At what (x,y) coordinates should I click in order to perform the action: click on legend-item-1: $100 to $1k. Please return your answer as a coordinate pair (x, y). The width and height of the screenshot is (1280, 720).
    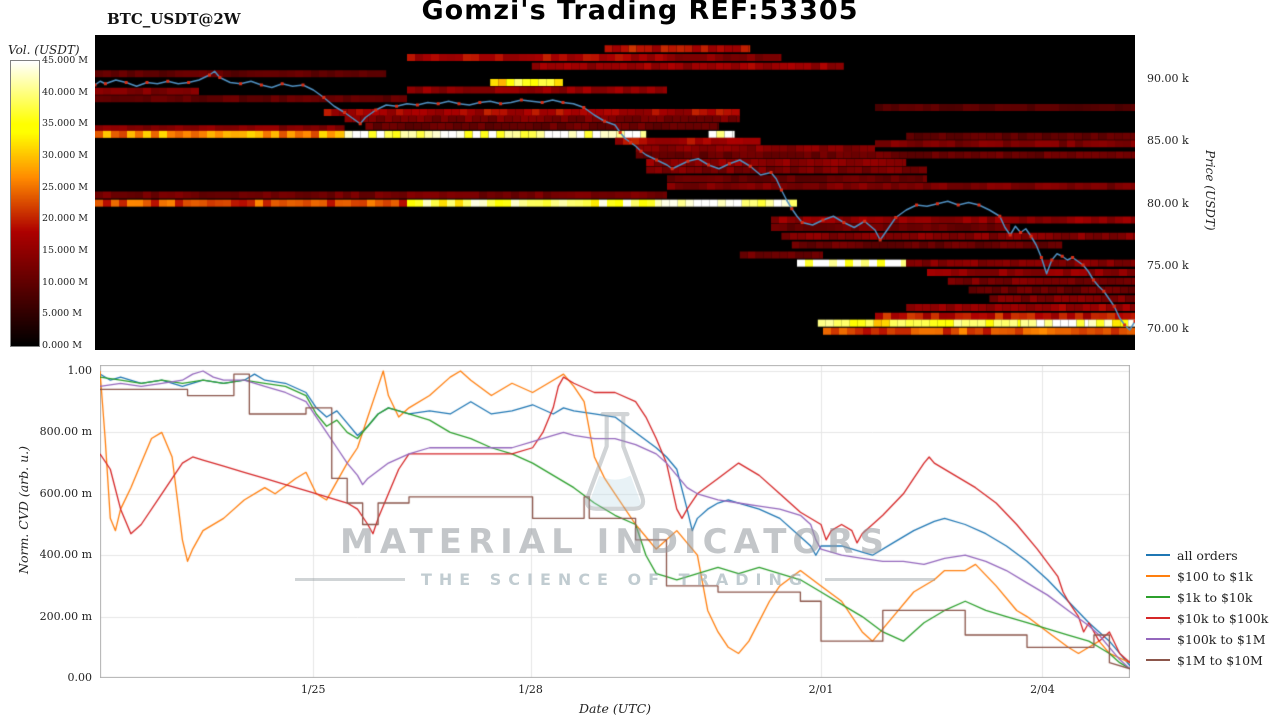
    Looking at the image, I should click on (1207, 576).